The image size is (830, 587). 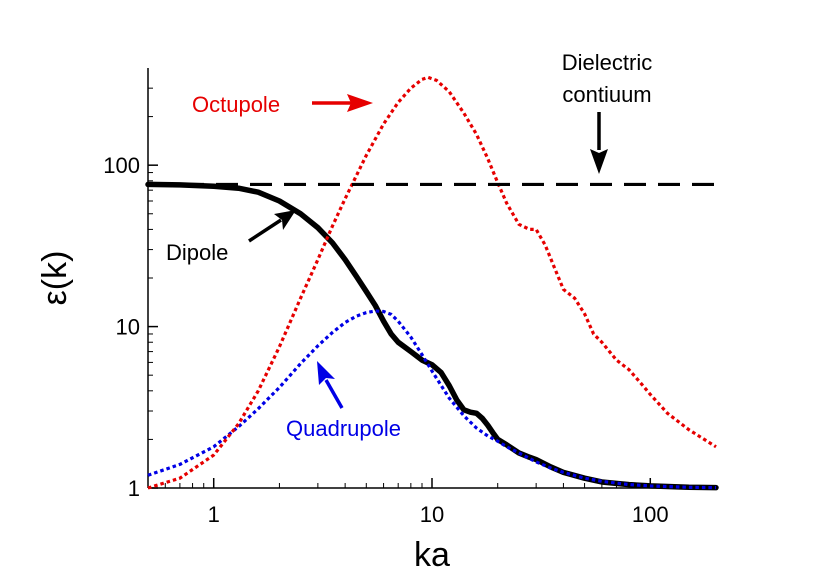 I want to click on quadrupole-label: Quadrupole, so click(x=343, y=428).